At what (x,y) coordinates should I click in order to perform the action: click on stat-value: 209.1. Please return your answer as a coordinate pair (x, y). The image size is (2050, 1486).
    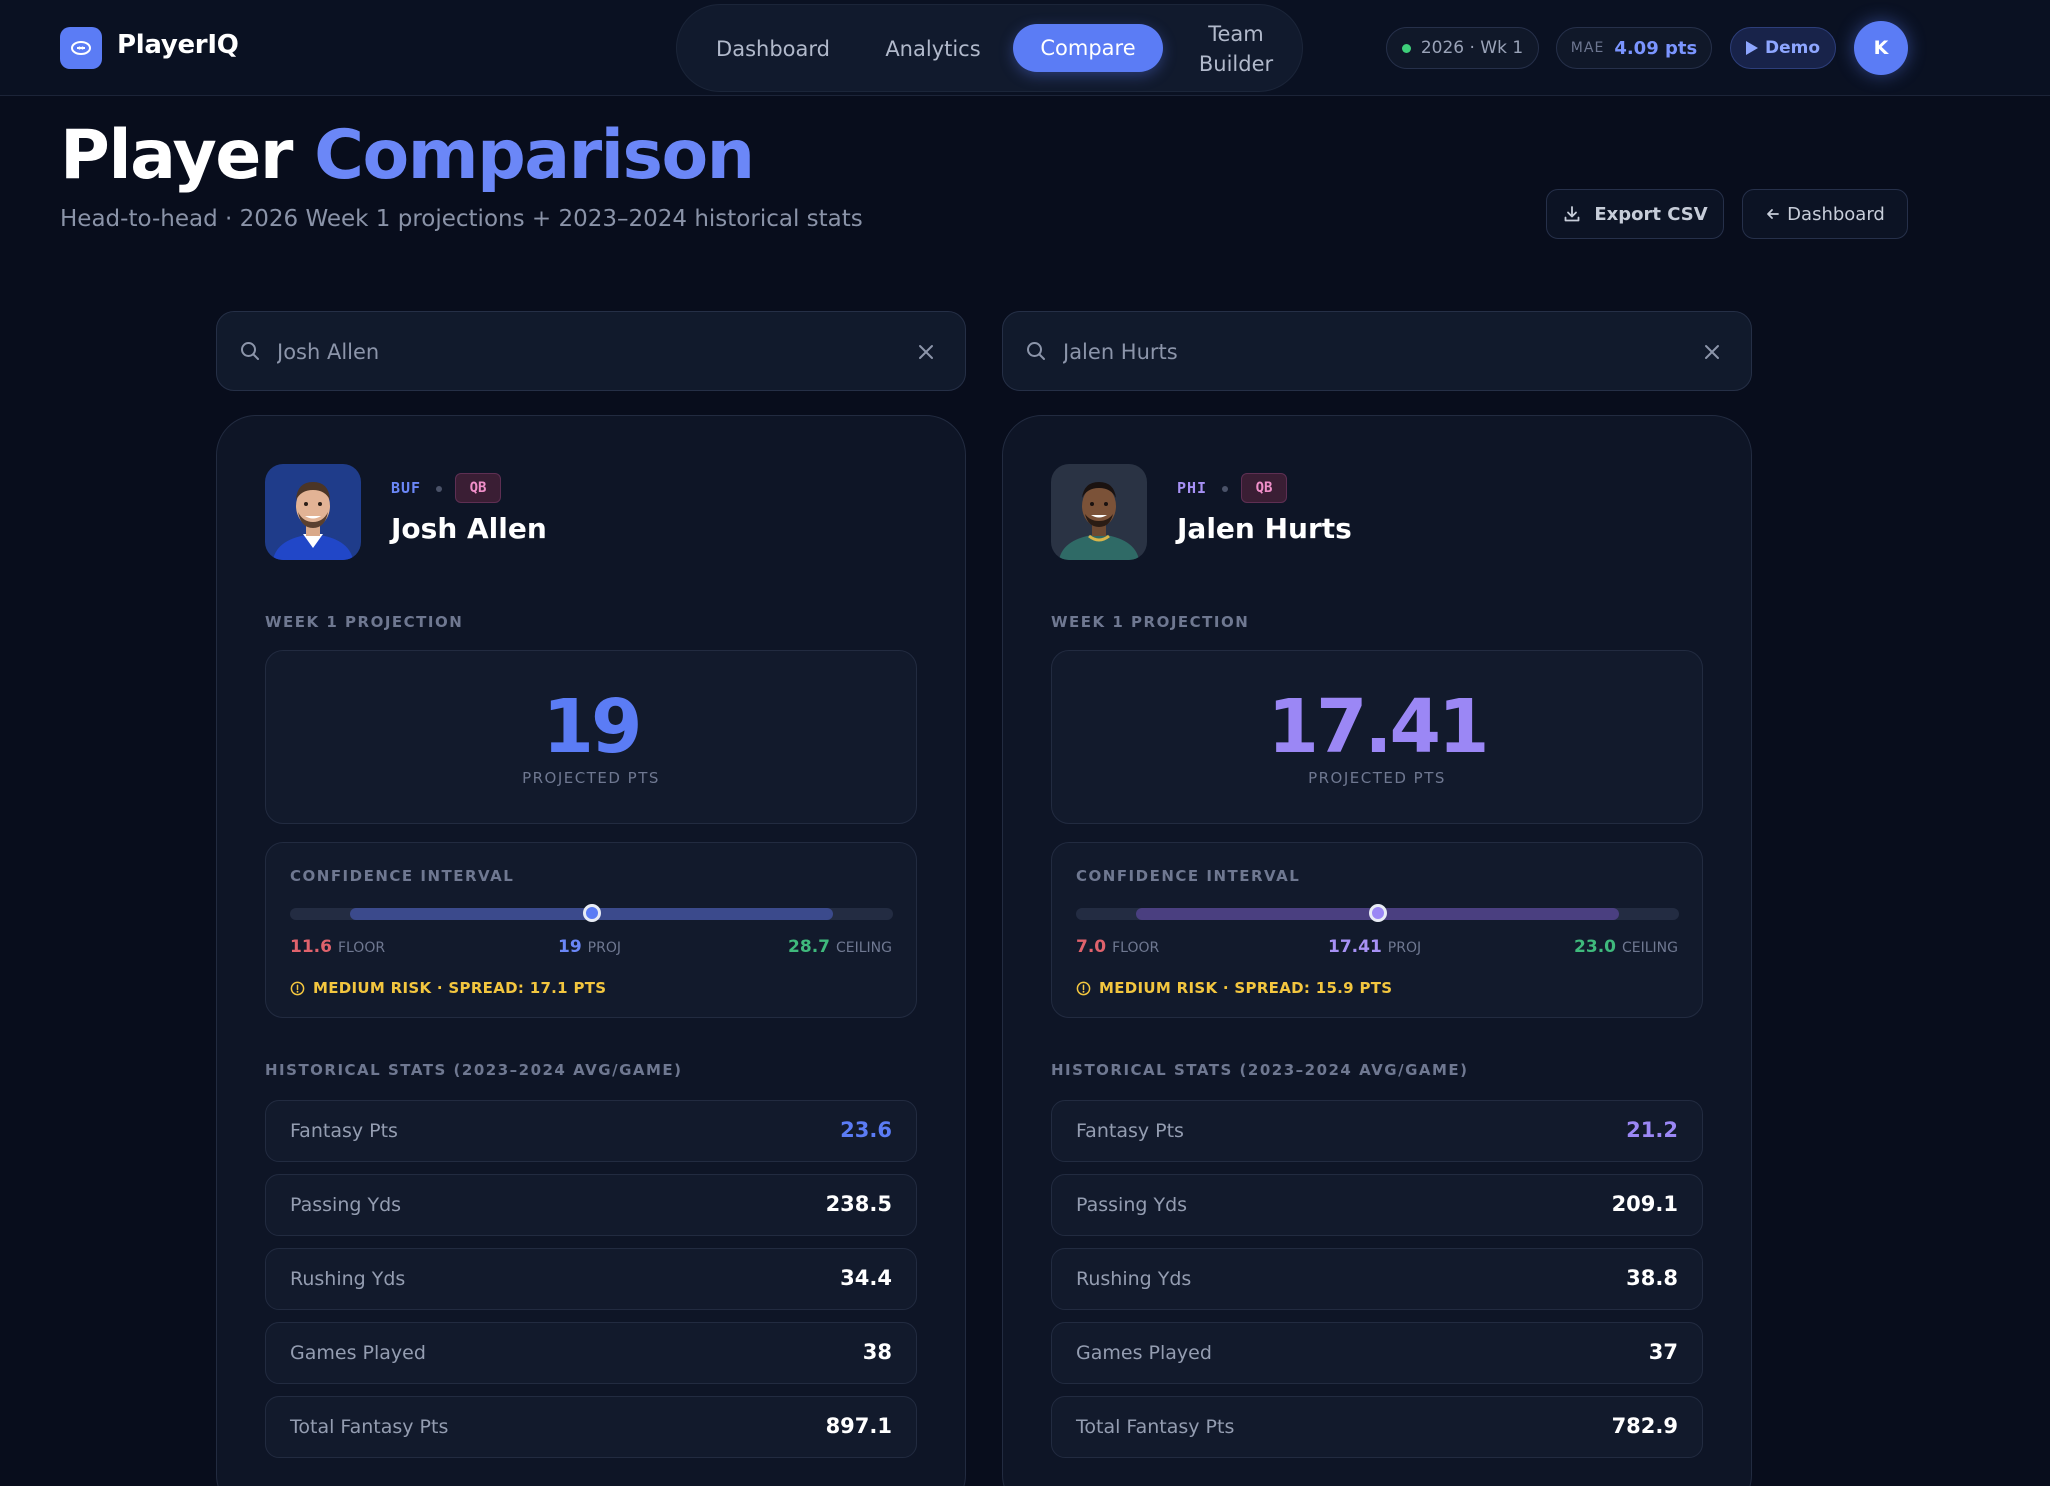
    Looking at the image, I should click on (1644, 1204).